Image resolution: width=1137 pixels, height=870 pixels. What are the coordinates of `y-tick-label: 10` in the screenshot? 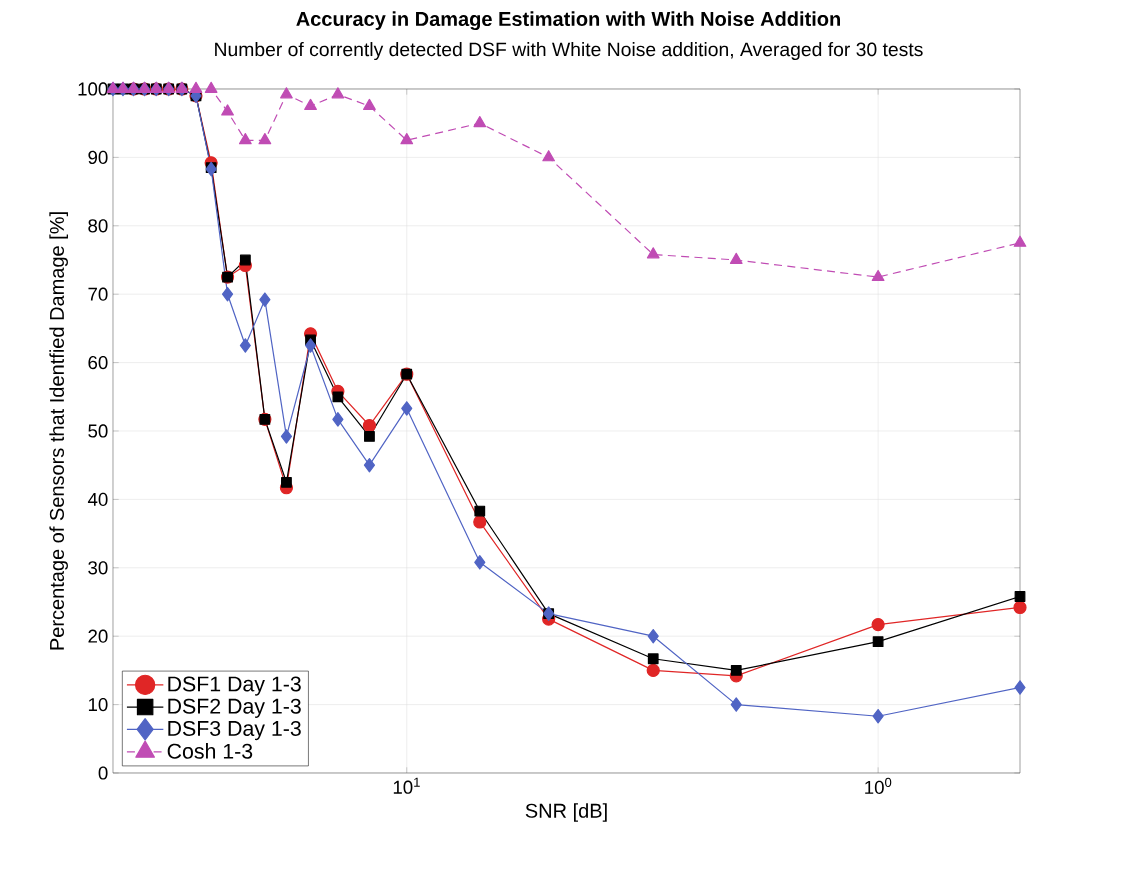 It's located at (98, 704).